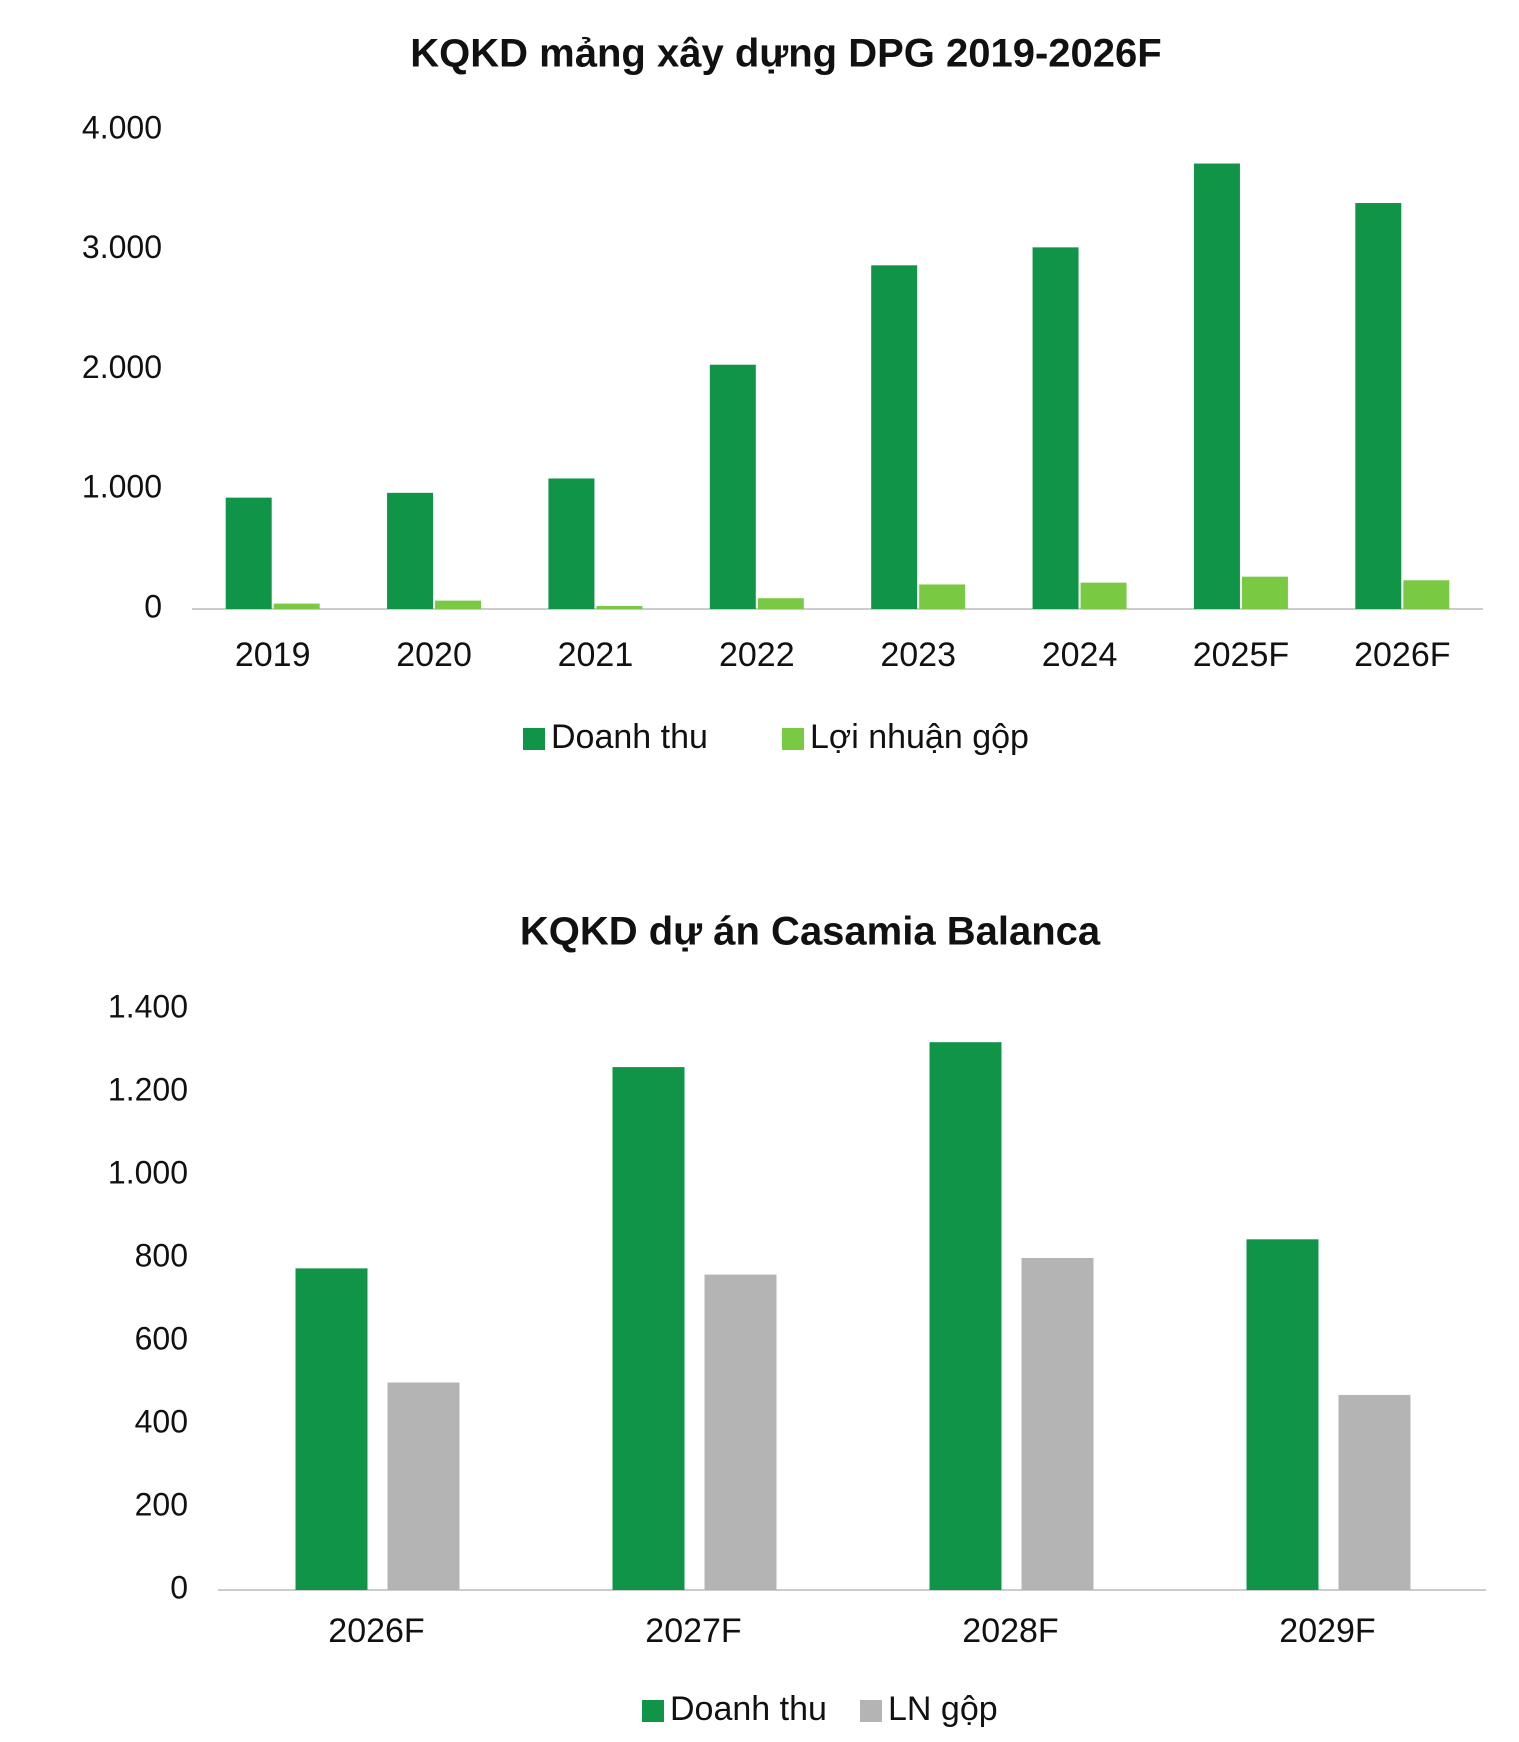 Image resolution: width=1519 pixels, height=1742 pixels. I want to click on y-tick-label: 2.000, so click(122, 367).